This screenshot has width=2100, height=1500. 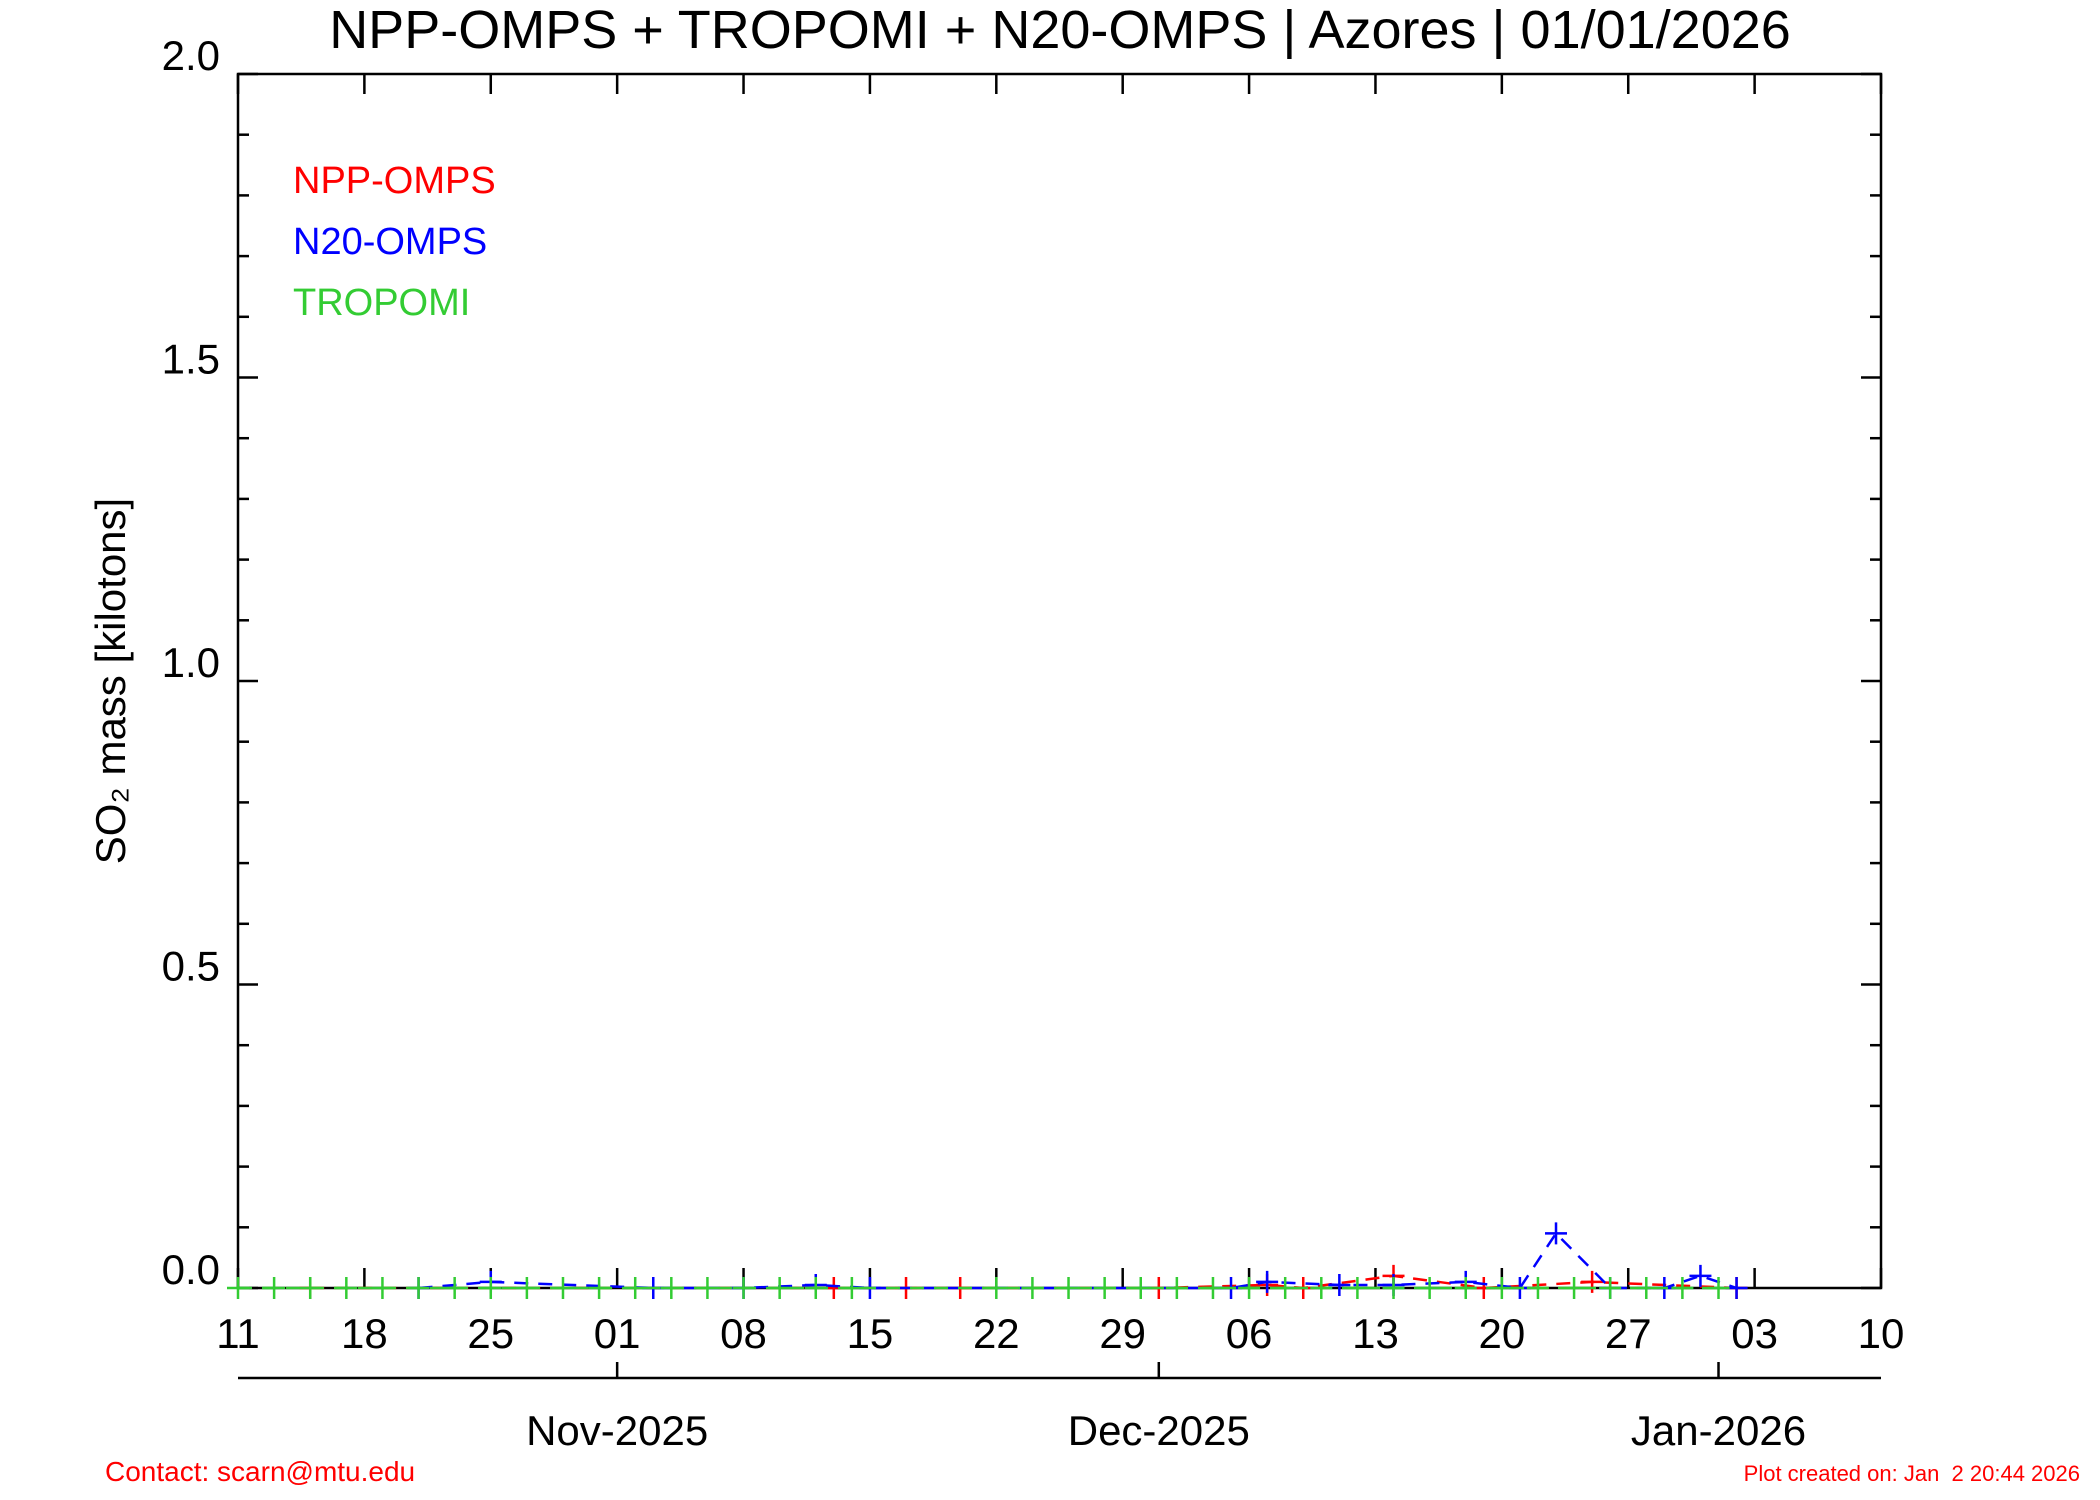 What do you see at coordinates (191, 359) in the screenshot?
I see `y-tick-label: 1.5` at bounding box center [191, 359].